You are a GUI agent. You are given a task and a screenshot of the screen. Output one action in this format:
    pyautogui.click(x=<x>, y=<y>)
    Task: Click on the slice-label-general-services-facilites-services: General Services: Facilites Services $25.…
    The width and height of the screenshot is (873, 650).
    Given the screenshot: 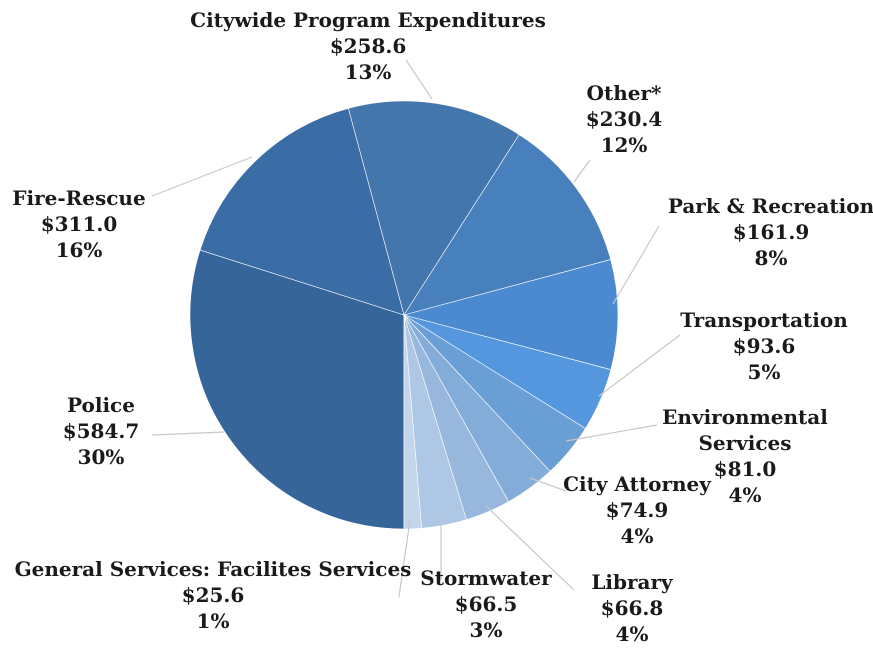 What is the action you would take?
    pyautogui.click(x=213, y=595)
    